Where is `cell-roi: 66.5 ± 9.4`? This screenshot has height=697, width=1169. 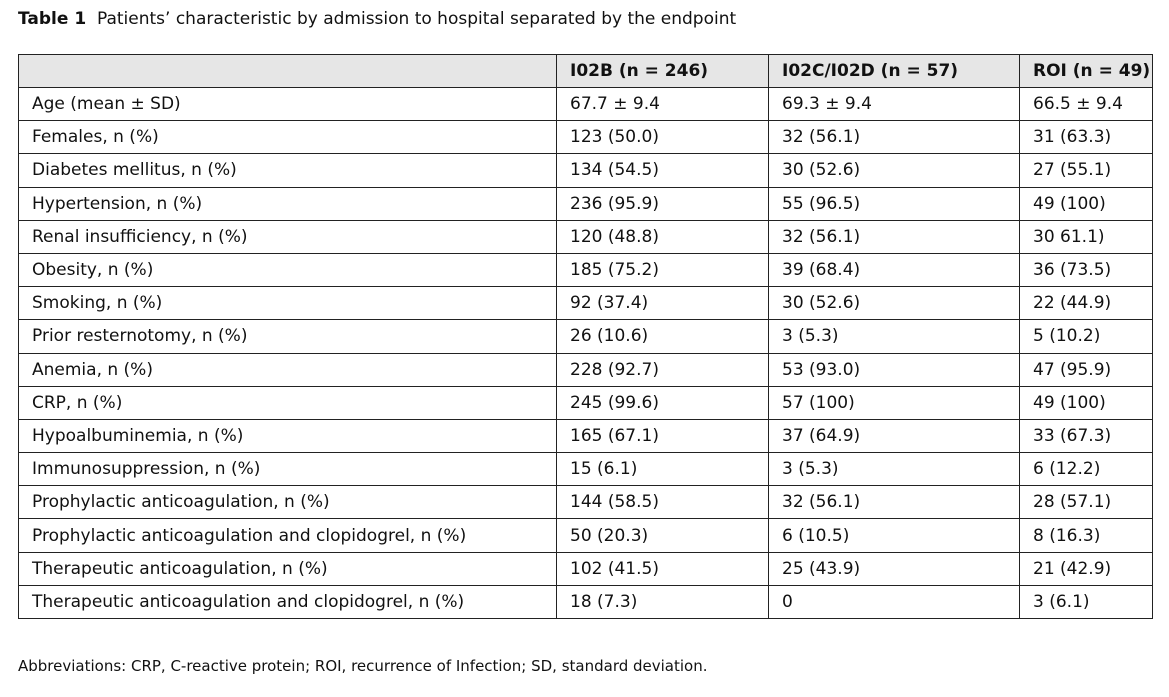 cell-roi: 66.5 ± 9.4 is located at coordinates (1086, 104).